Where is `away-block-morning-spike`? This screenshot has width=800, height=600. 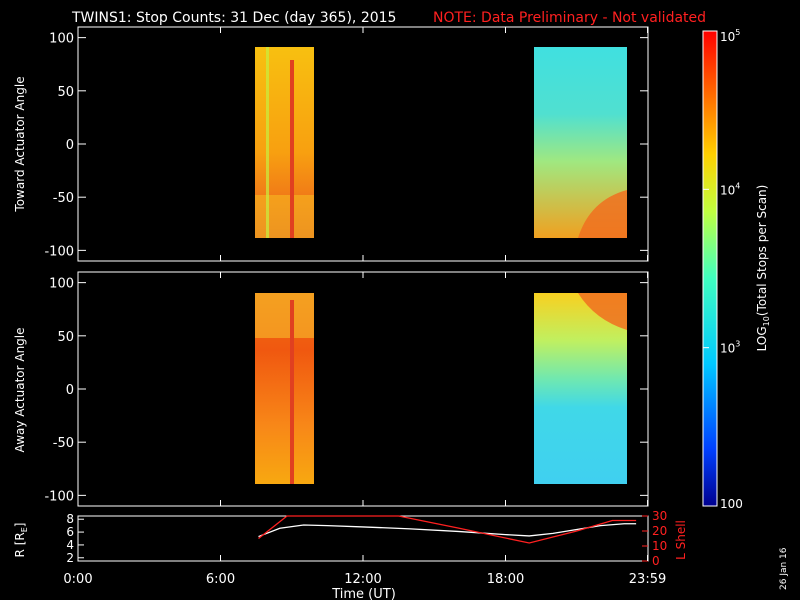
away-block-morning-spike is located at coordinates (292, 392).